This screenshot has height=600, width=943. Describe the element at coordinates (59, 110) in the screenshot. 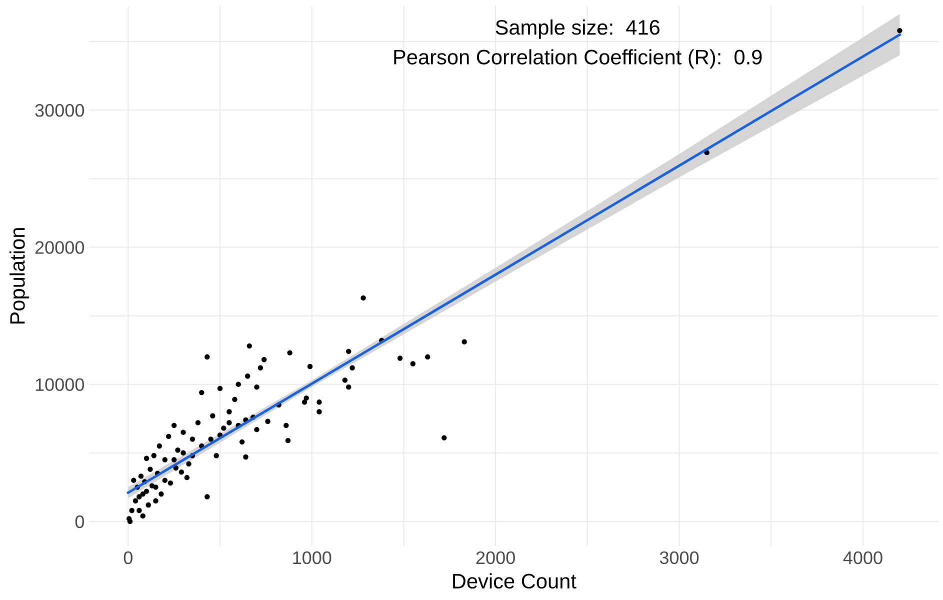

I see `y-tick-label: 30000` at that location.